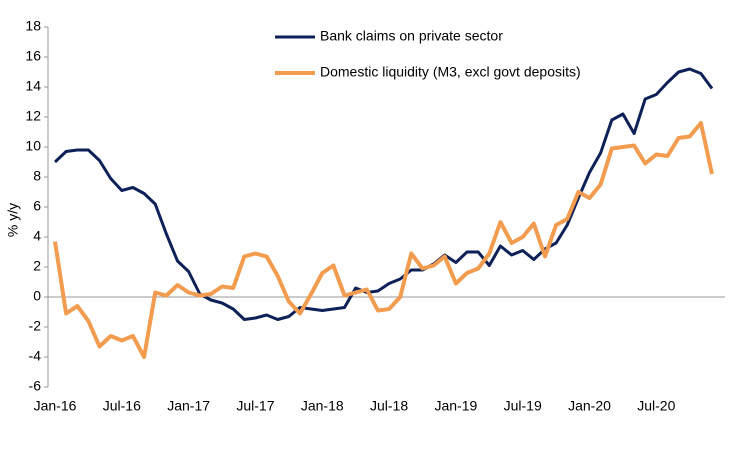  I want to click on x-tick-label: Jul-18, so click(389, 406).